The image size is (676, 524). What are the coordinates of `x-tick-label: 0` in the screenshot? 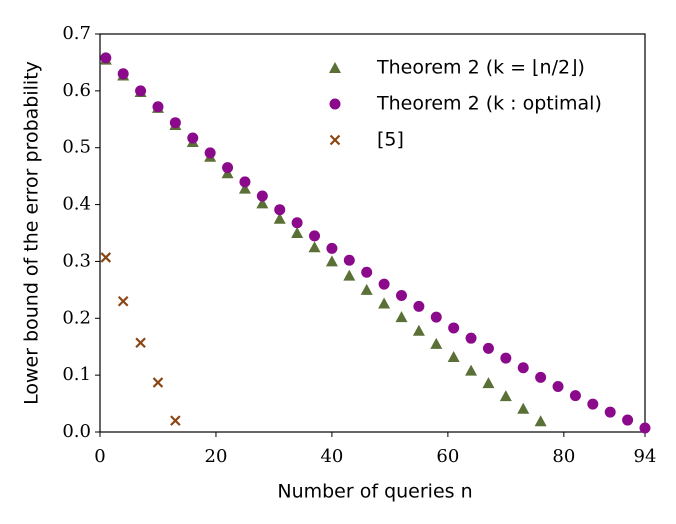 It's located at (99, 456).